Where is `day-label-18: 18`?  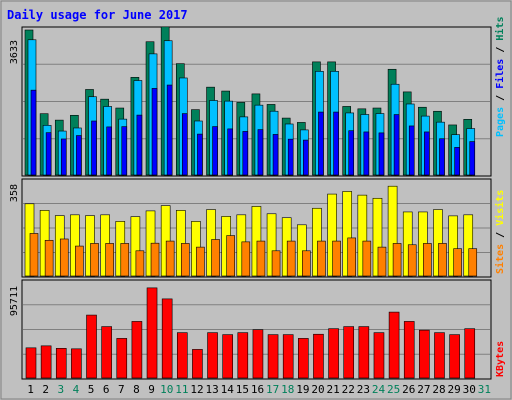 day-label-18: 18 is located at coordinates (287, 389).